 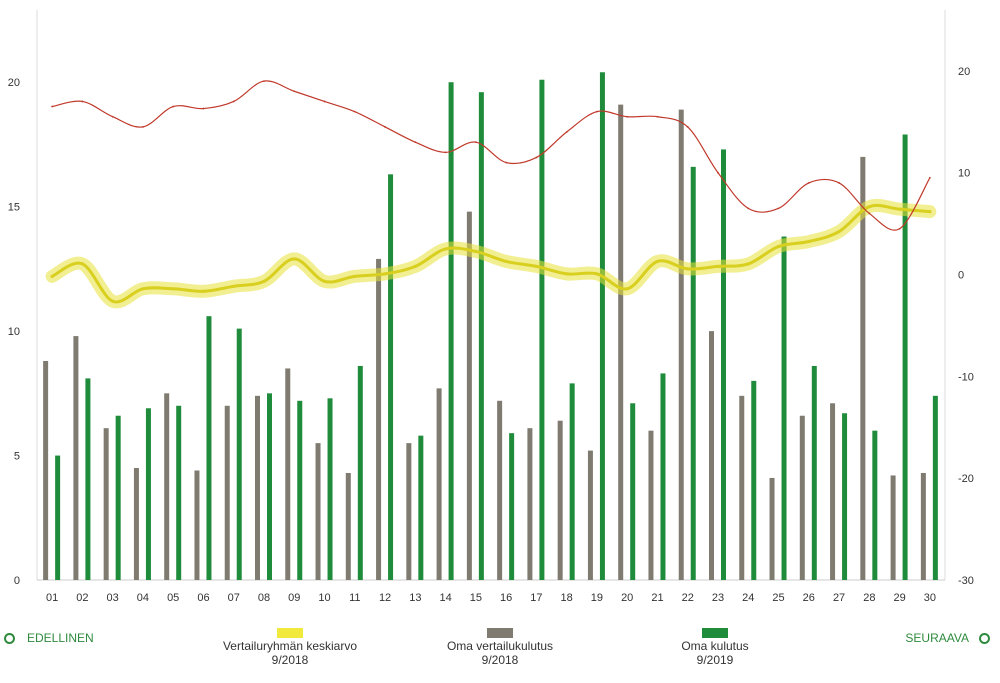 I want to click on legend-label: Vertailuryhmän keskiarvo, so click(x=290, y=646).